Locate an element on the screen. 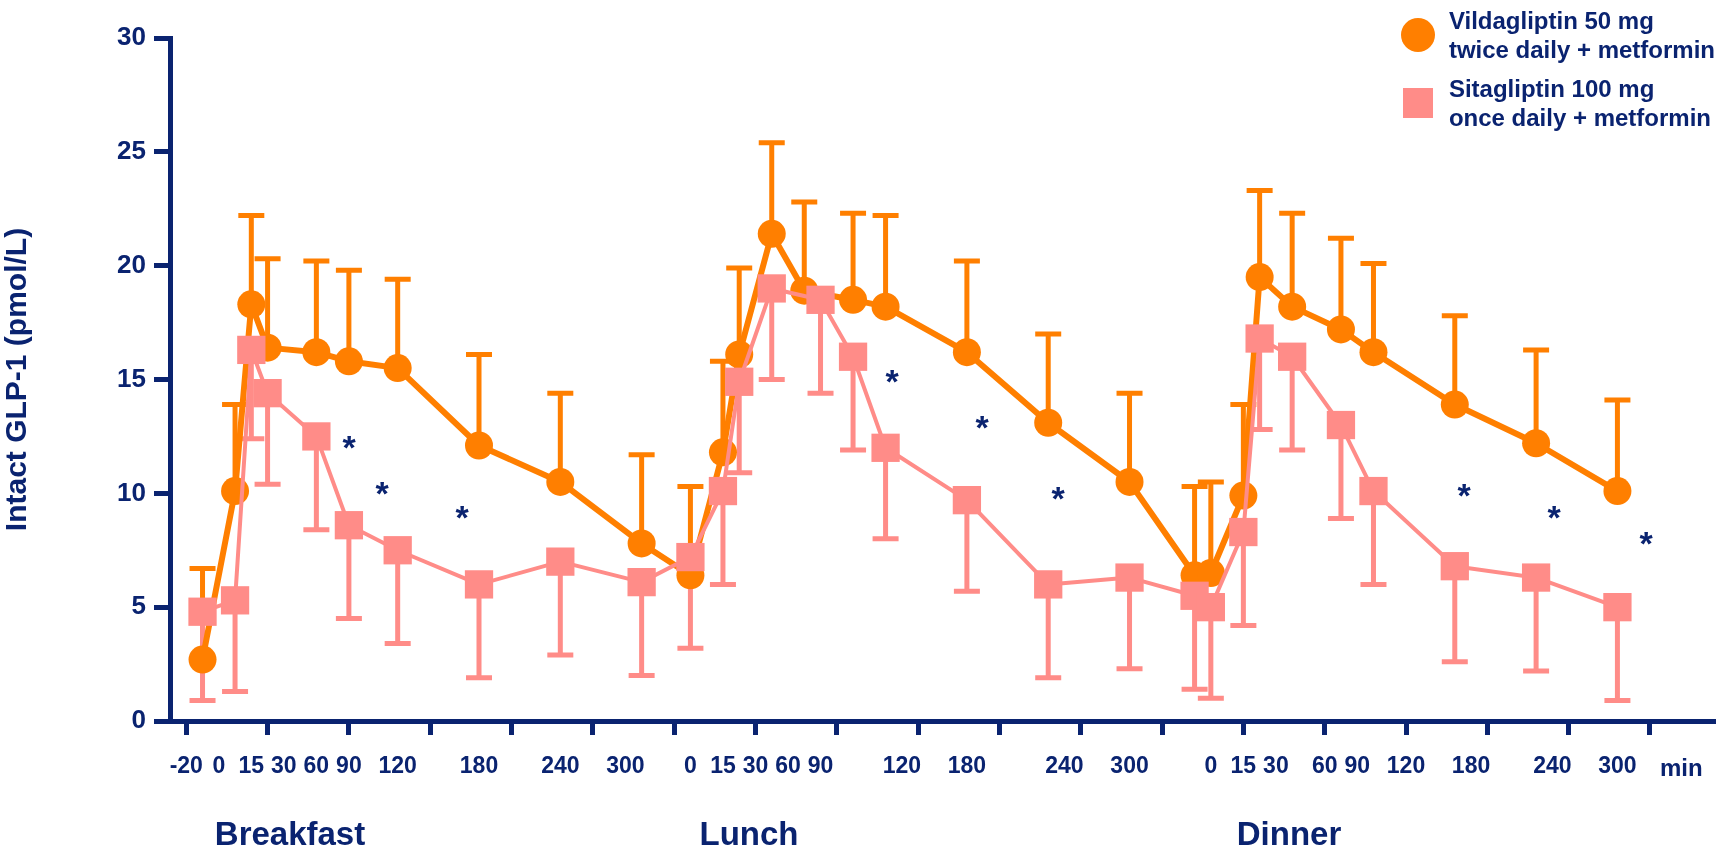  y-tick-label: 25 is located at coordinates (131, 150).